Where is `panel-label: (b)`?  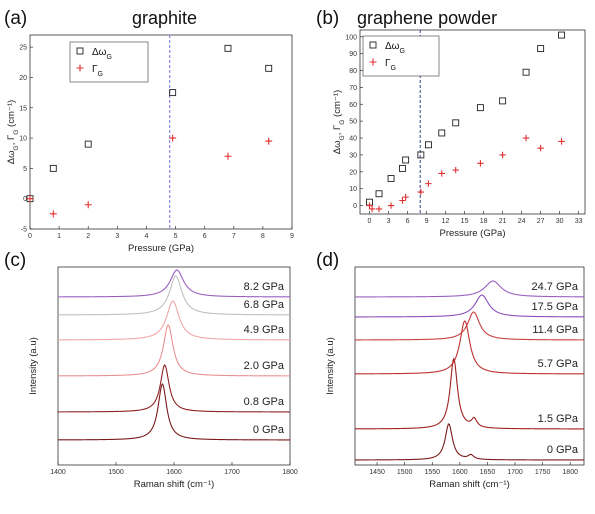
panel-label: (b) is located at coordinates (327, 18).